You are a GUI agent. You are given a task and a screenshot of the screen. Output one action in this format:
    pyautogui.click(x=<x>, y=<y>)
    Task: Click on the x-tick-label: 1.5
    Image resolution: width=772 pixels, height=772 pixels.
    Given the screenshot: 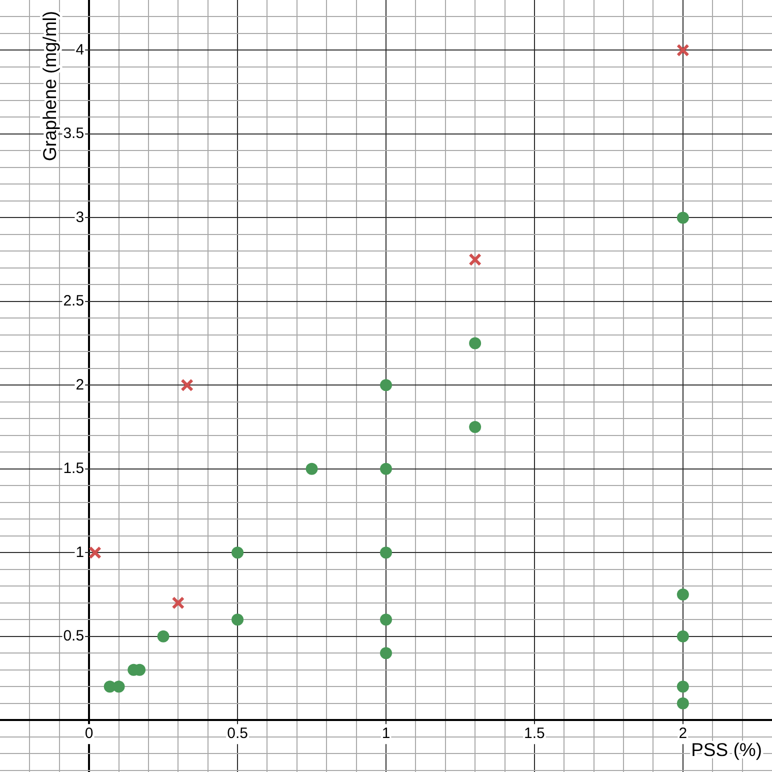 What is the action you would take?
    pyautogui.click(x=534, y=733)
    